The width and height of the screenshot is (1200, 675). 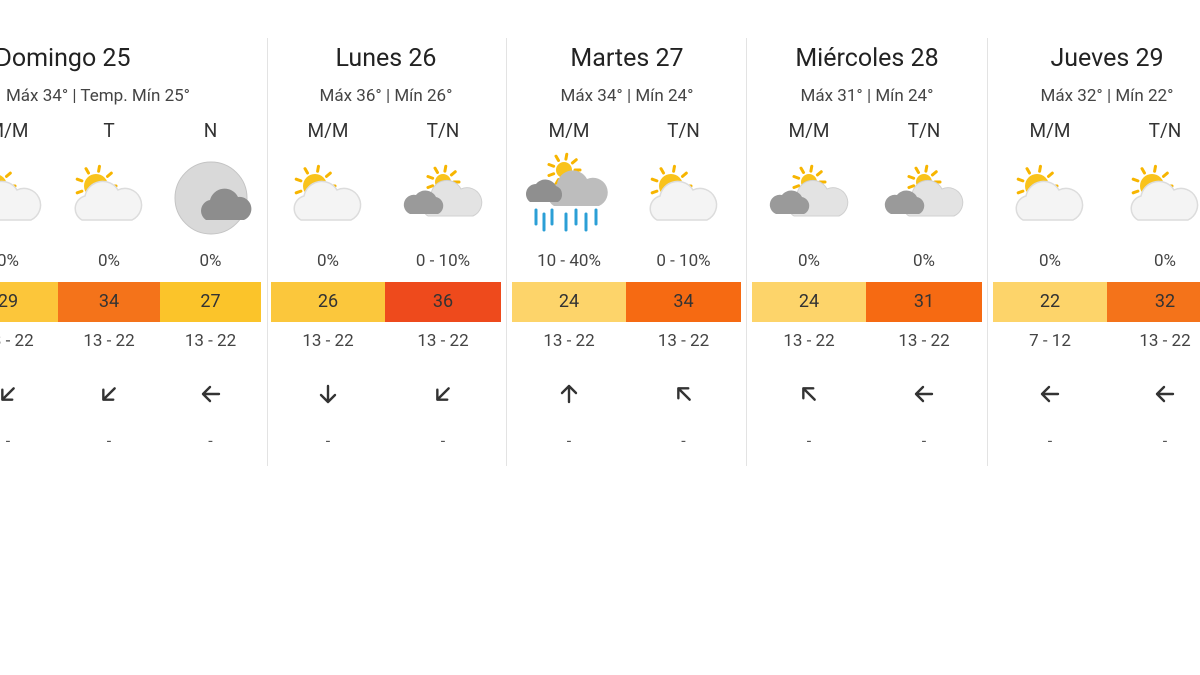 What do you see at coordinates (867, 58) in the screenshot?
I see `day-title: Miércoles 28` at bounding box center [867, 58].